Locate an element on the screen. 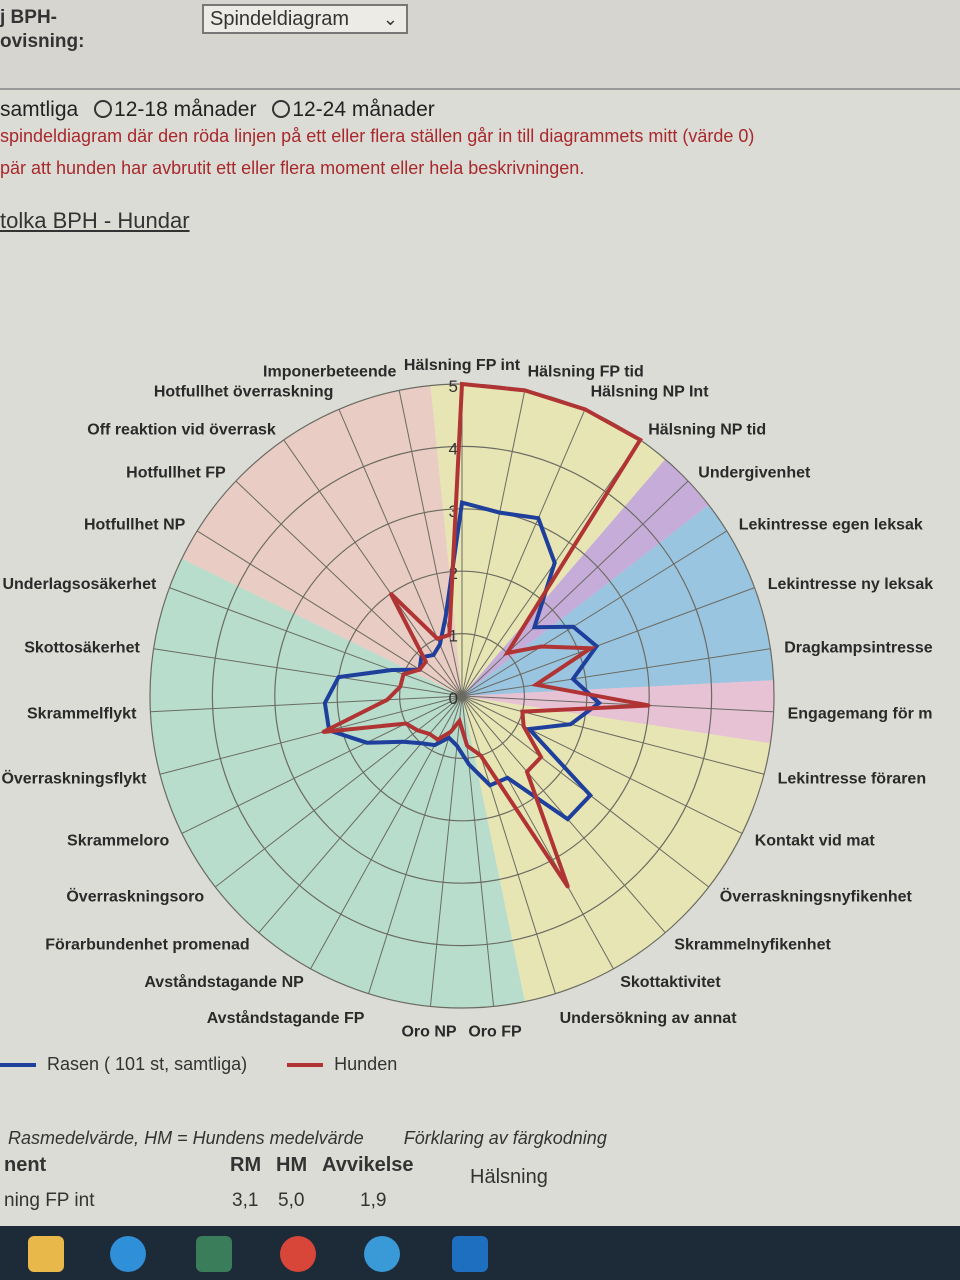  category-label-26: Hotfullhet NP is located at coordinates (135, 525).